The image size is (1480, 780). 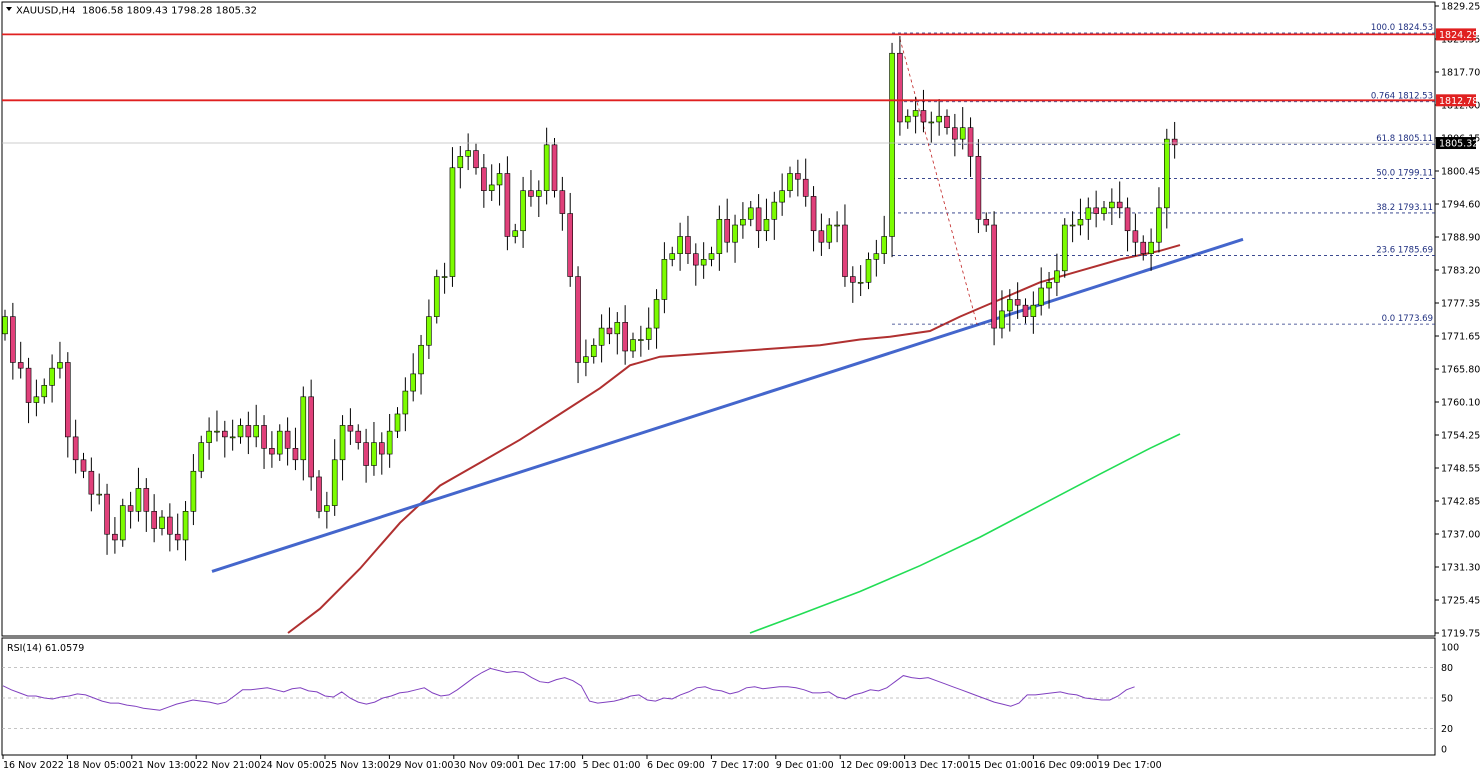 I want to click on x-tick-label: 1 Dec 17:00, so click(x=547, y=765).